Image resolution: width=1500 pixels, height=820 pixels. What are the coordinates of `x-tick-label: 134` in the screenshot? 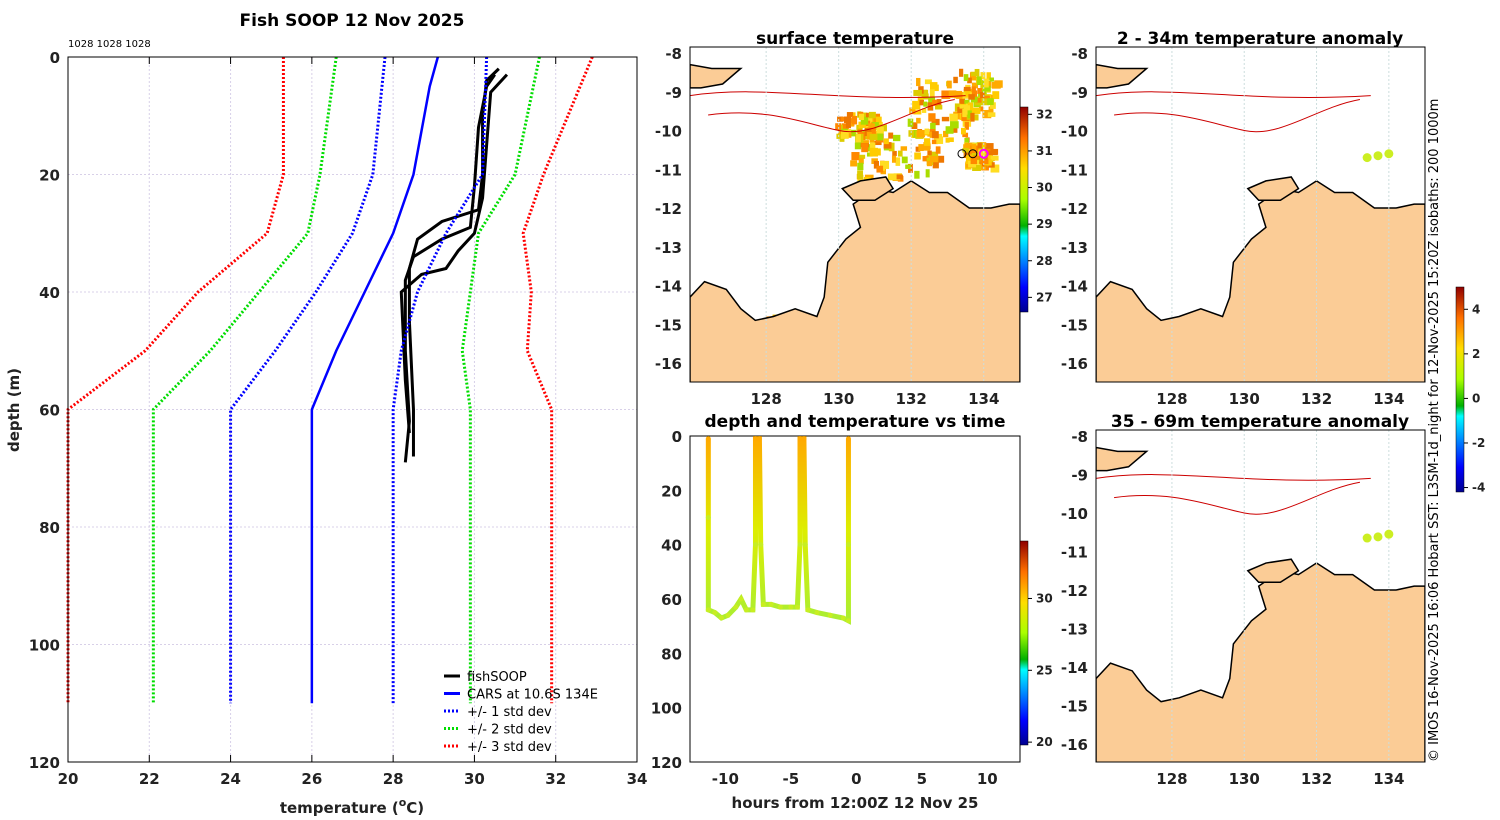 It's located at (1388, 399).